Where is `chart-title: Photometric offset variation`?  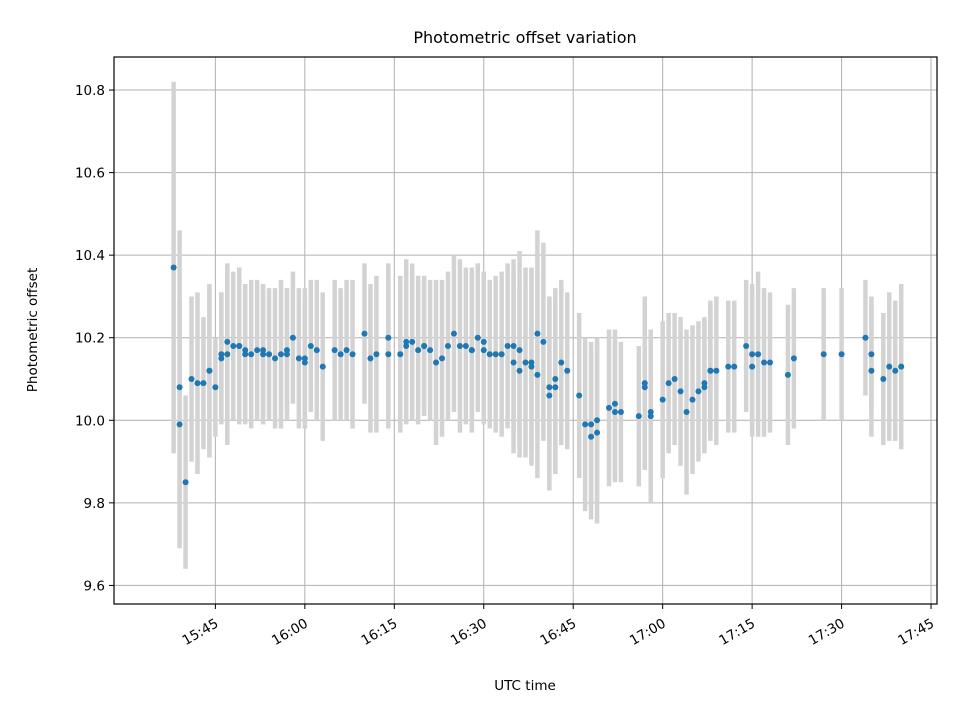 chart-title: Photometric offset variation is located at coordinates (524, 37).